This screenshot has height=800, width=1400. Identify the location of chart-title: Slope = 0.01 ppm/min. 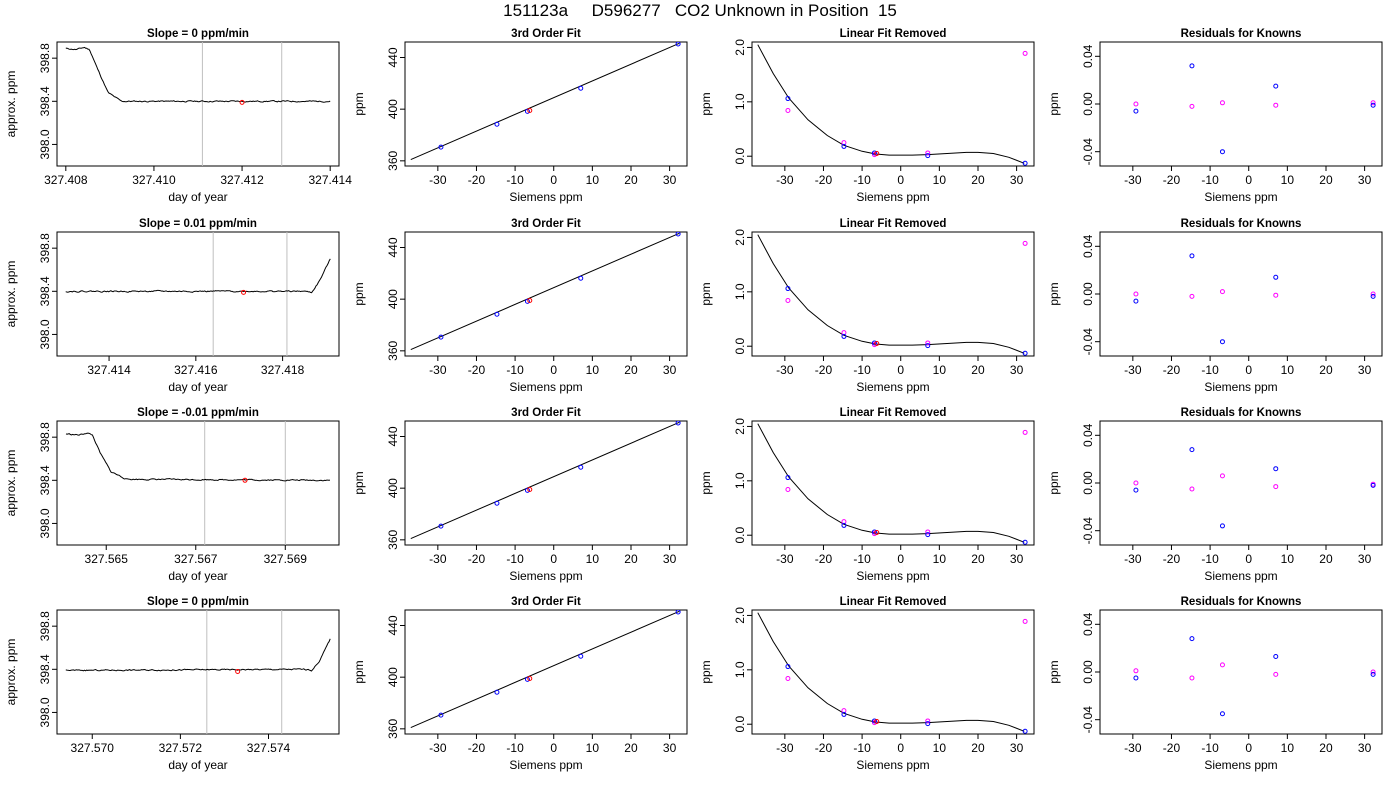
(198, 224).